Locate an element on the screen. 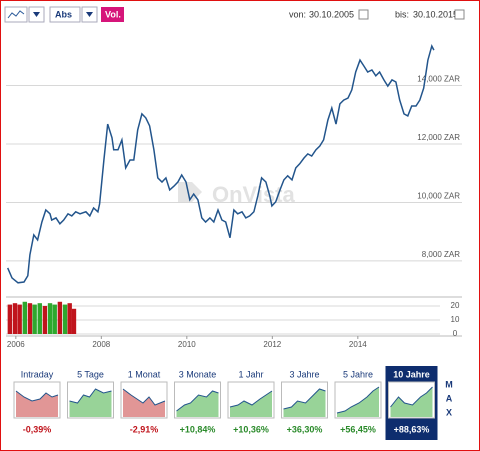 The width and height of the screenshot is (480, 451). scale-box is located at coordinates (65, 14).